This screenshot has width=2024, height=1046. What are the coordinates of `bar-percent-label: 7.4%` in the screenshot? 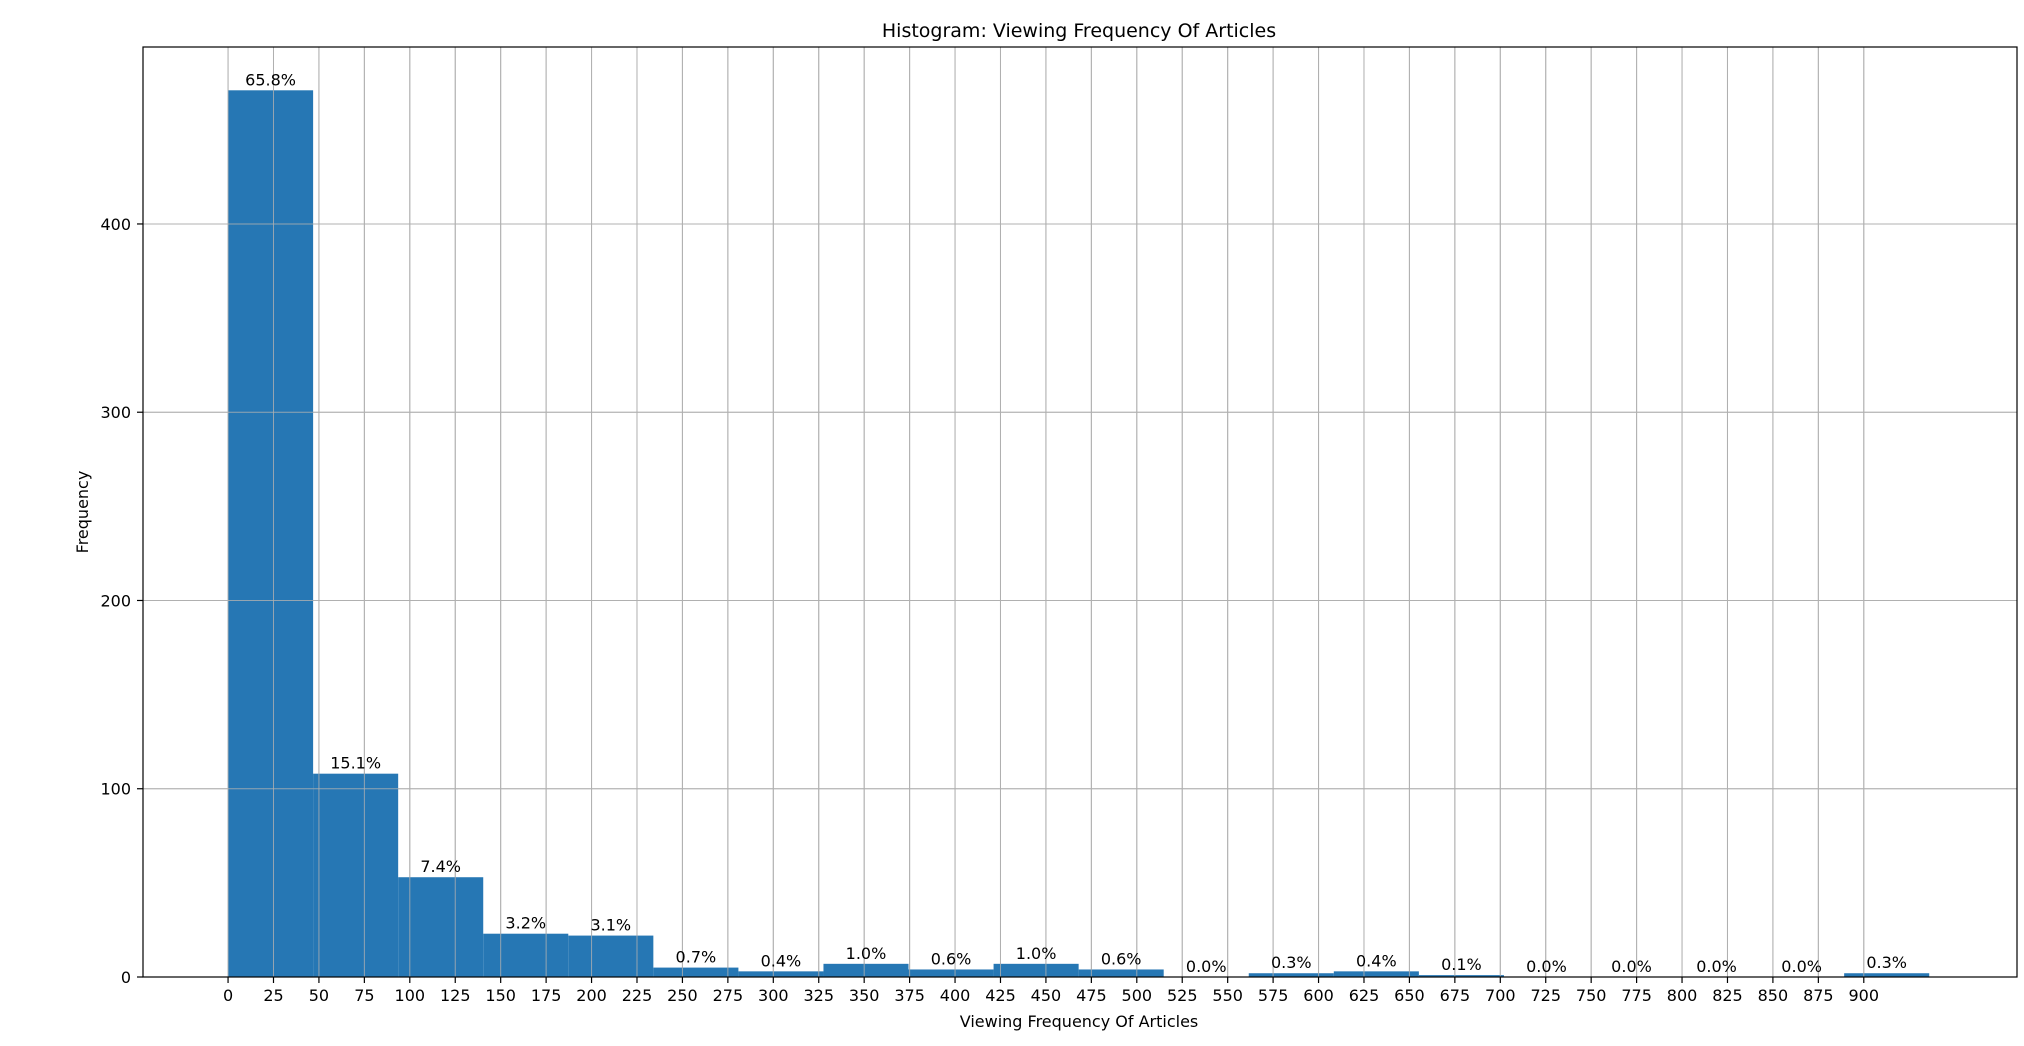 It's located at (440, 866).